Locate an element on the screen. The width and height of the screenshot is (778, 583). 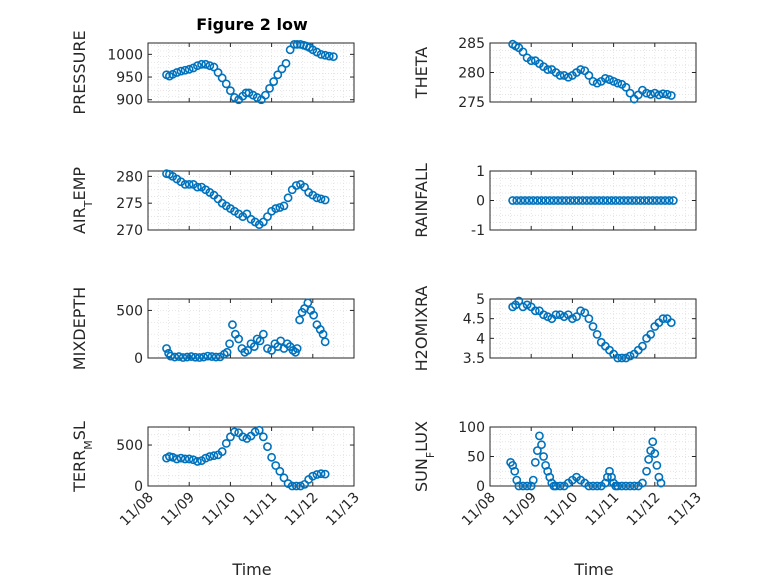
x-tick-label: 11/09 is located at coordinates (178, 510).